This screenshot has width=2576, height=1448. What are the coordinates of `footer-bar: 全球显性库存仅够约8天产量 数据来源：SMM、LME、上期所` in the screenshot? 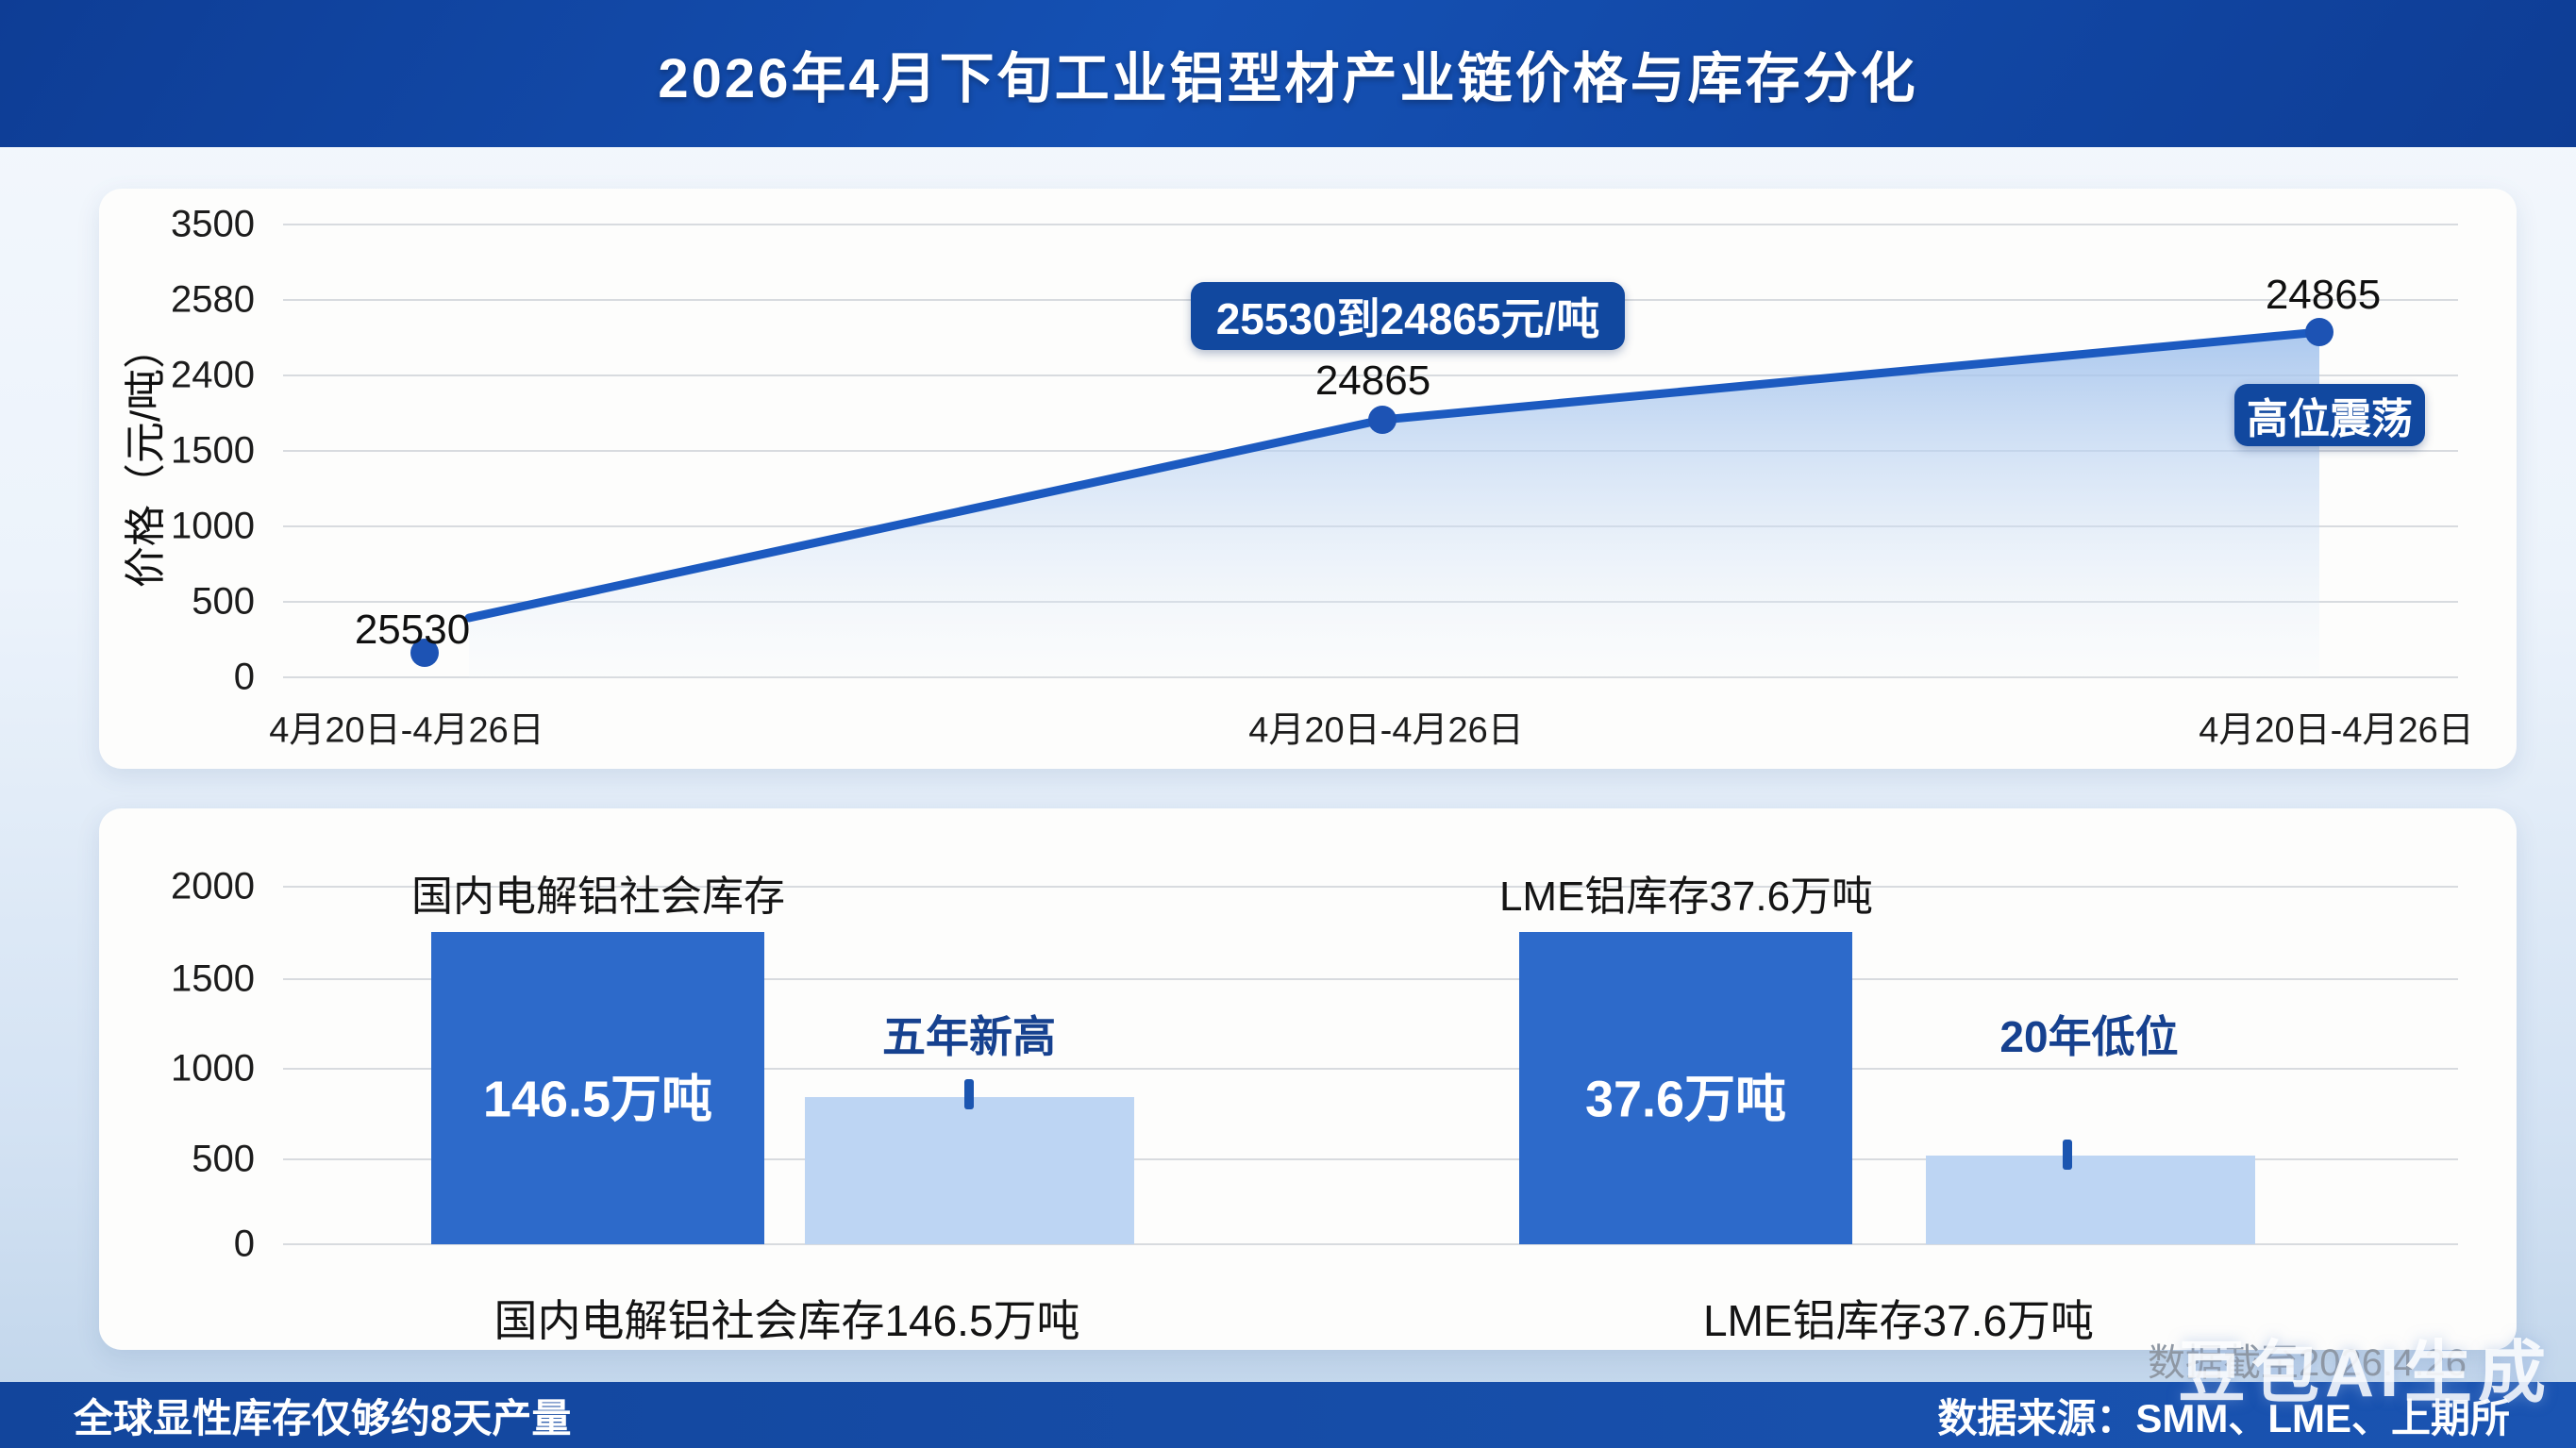 It's located at (1288, 1415).